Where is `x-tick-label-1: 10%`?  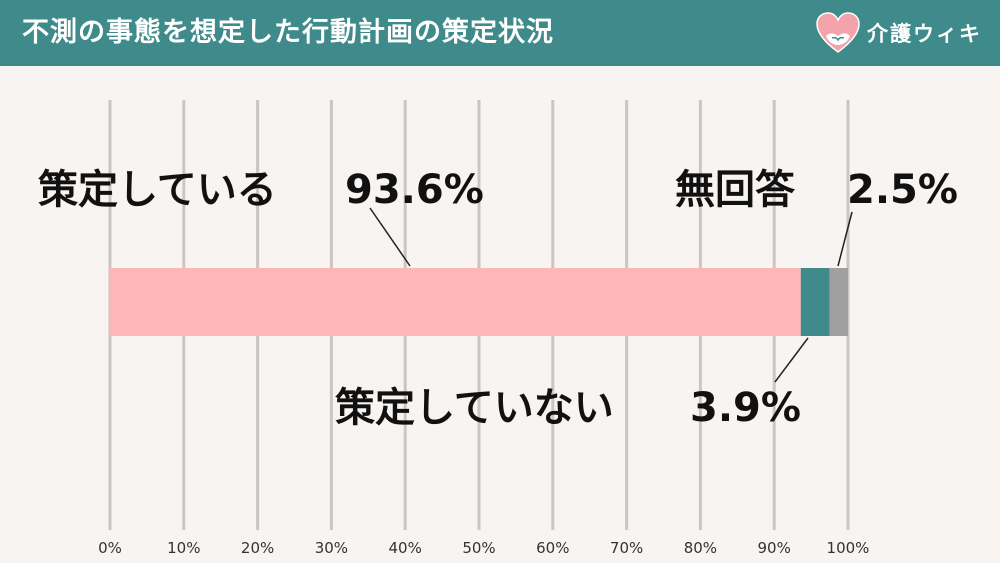
x-tick-label-1: 10% is located at coordinates (183, 548).